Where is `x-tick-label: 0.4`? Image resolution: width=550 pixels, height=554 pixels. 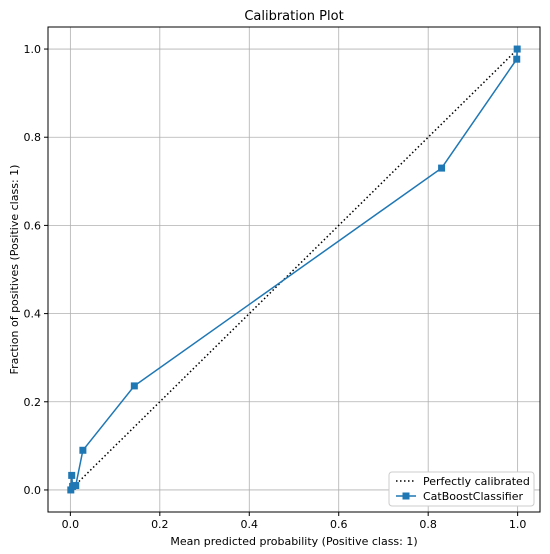 x-tick-label: 0.4 is located at coordinates (250, 524).